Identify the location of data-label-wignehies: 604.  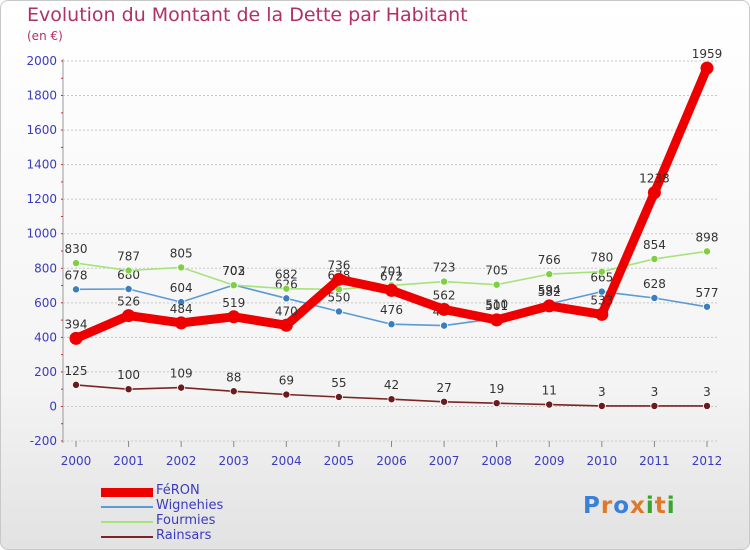
(181, 288).